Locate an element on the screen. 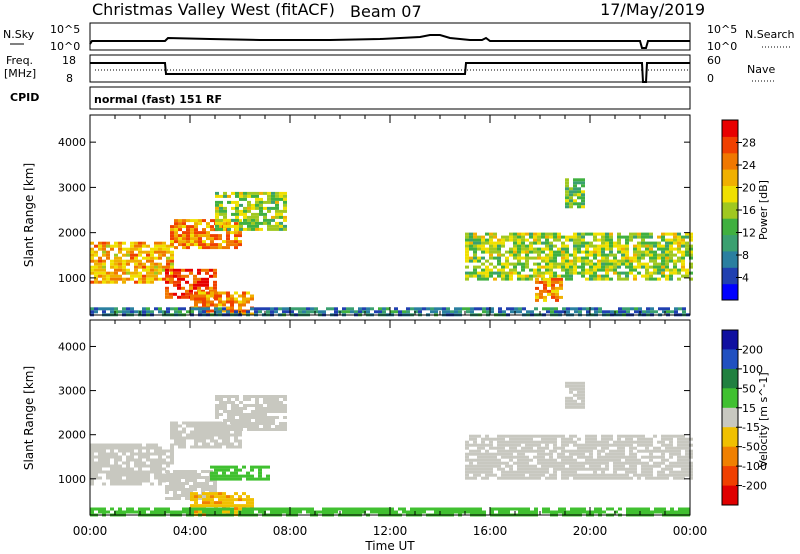 This screenshot has width=800, height=554. date-title: 17/May/2019 is located at coordinates (652, 9).